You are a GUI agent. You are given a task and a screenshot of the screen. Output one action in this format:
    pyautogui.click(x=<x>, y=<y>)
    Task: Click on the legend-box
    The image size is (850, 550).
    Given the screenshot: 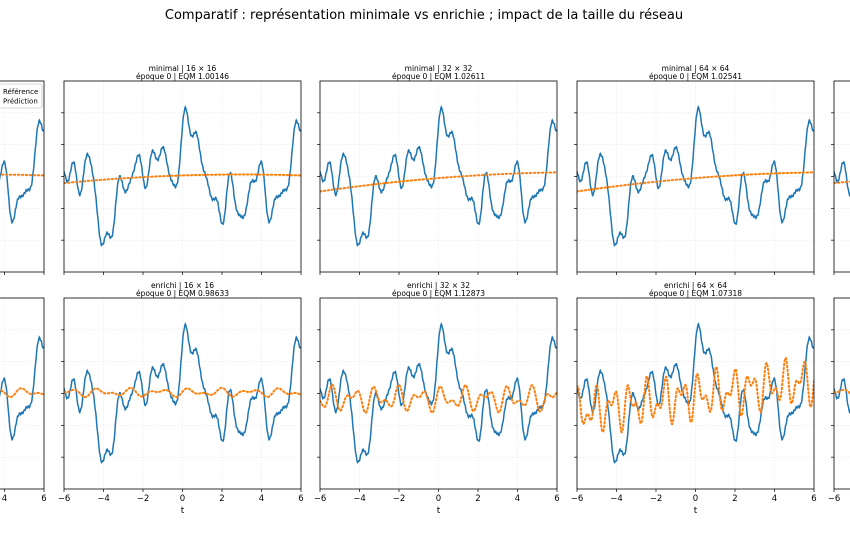 What is the action you would take?
    pyautogui.click(x=21, y=96)
    